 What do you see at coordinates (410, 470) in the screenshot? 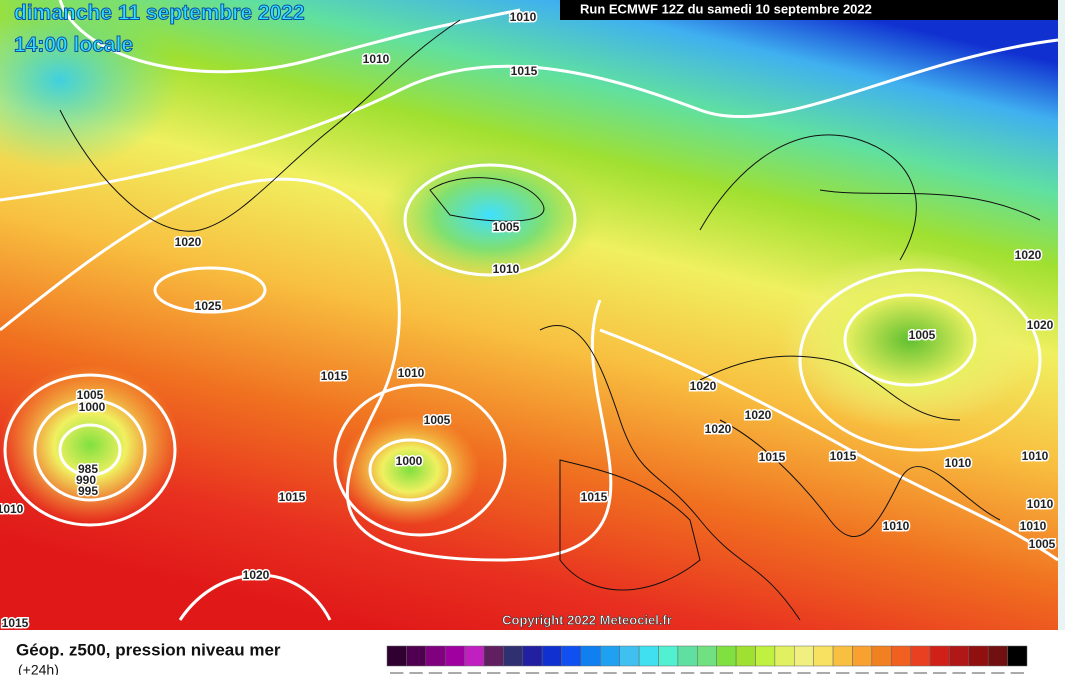
I see `low-azores` at bounding box center [410, 470].